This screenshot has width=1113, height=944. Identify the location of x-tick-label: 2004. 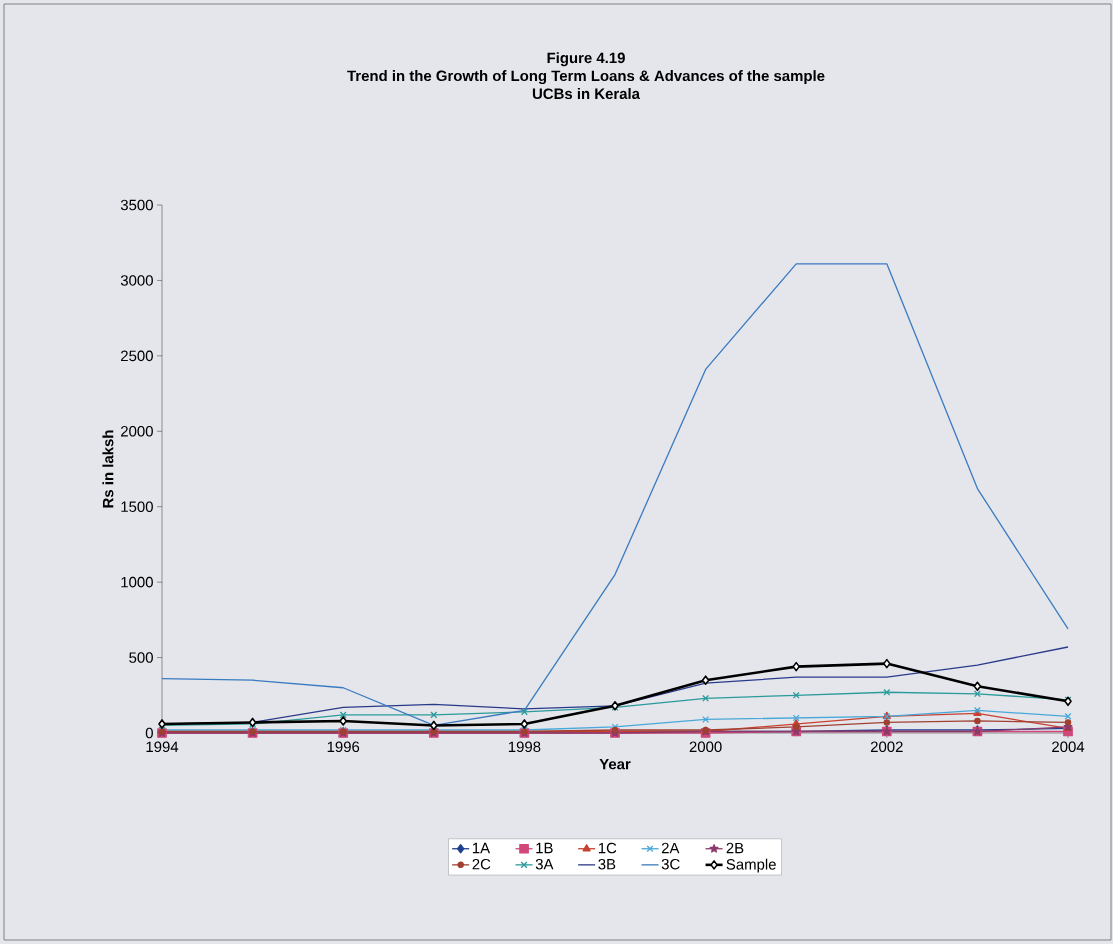
(1068, 747).